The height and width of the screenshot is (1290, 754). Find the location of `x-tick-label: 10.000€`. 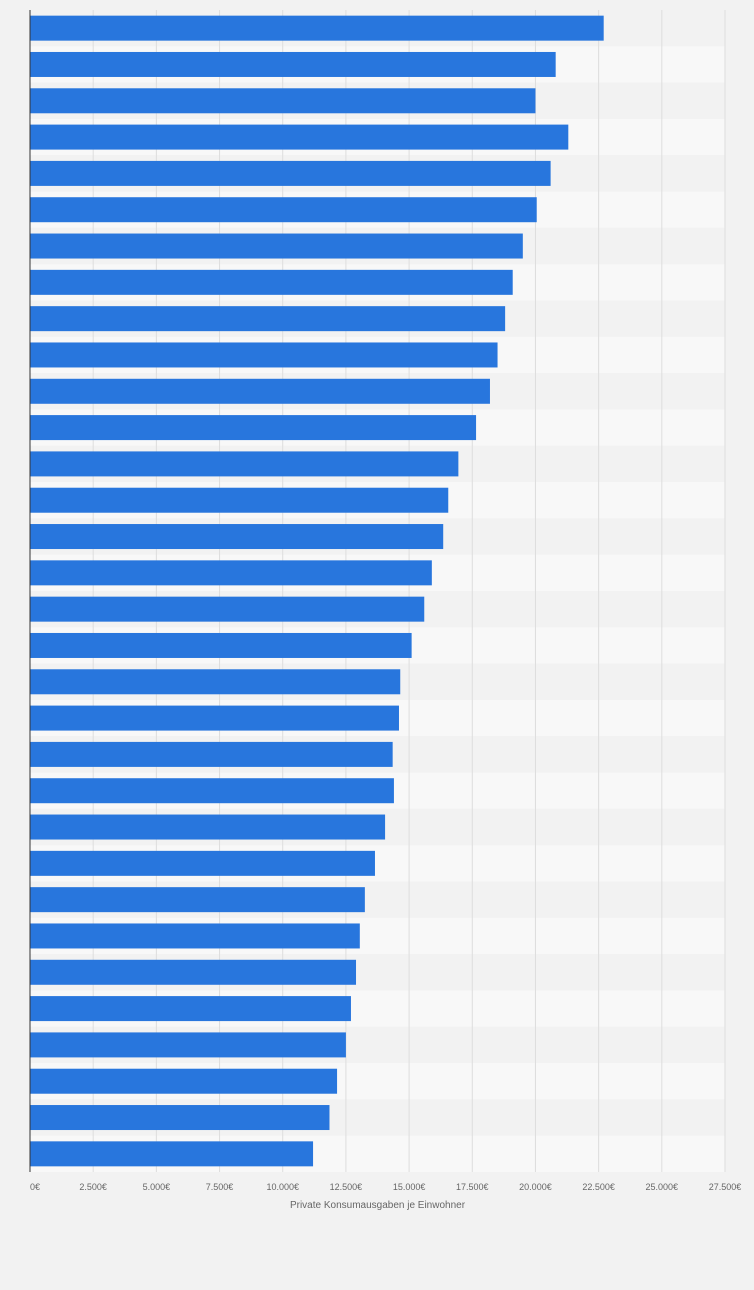

x-tick-label: 10.000€ is located at coordinates (282, 1187).